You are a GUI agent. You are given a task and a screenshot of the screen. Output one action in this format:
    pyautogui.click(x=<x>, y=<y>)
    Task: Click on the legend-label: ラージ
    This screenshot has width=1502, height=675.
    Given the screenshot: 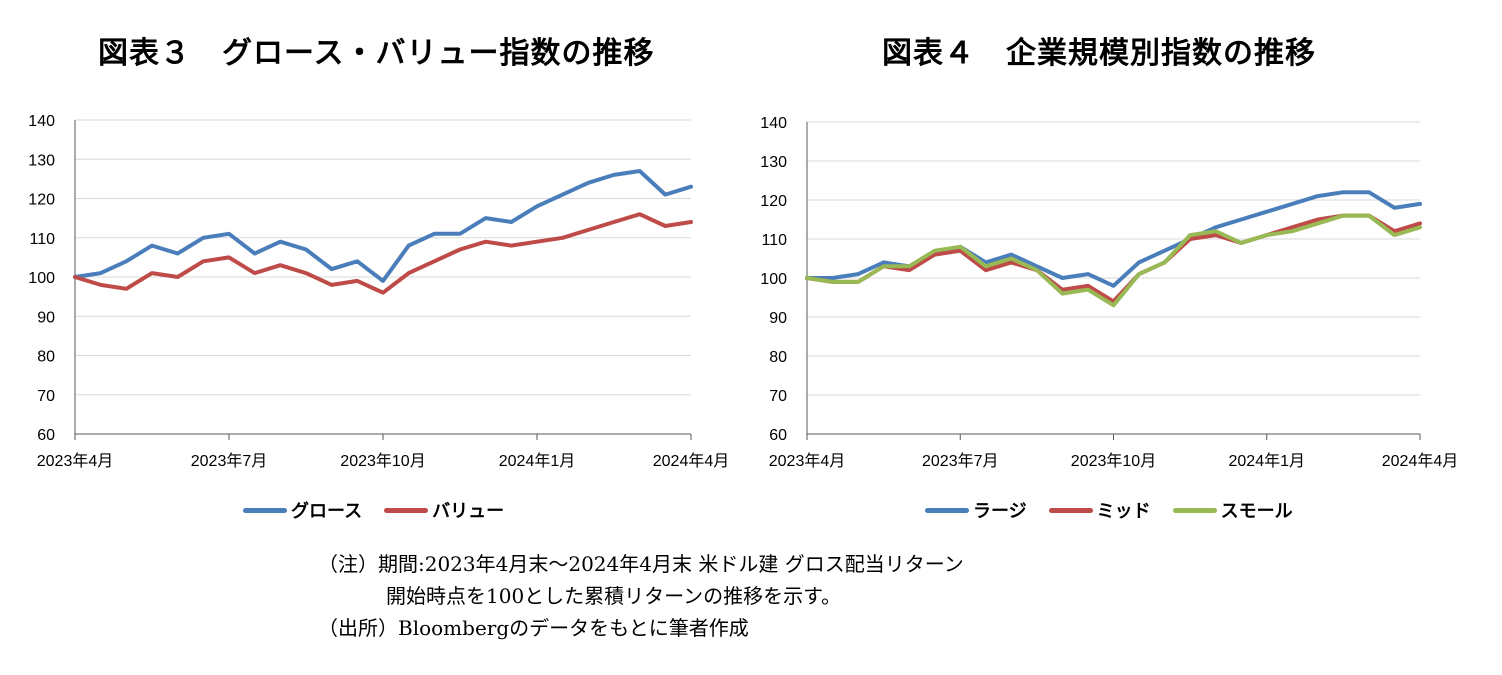 What is the action you would take?
    pyautogui.click(x=1000, y=511)
    